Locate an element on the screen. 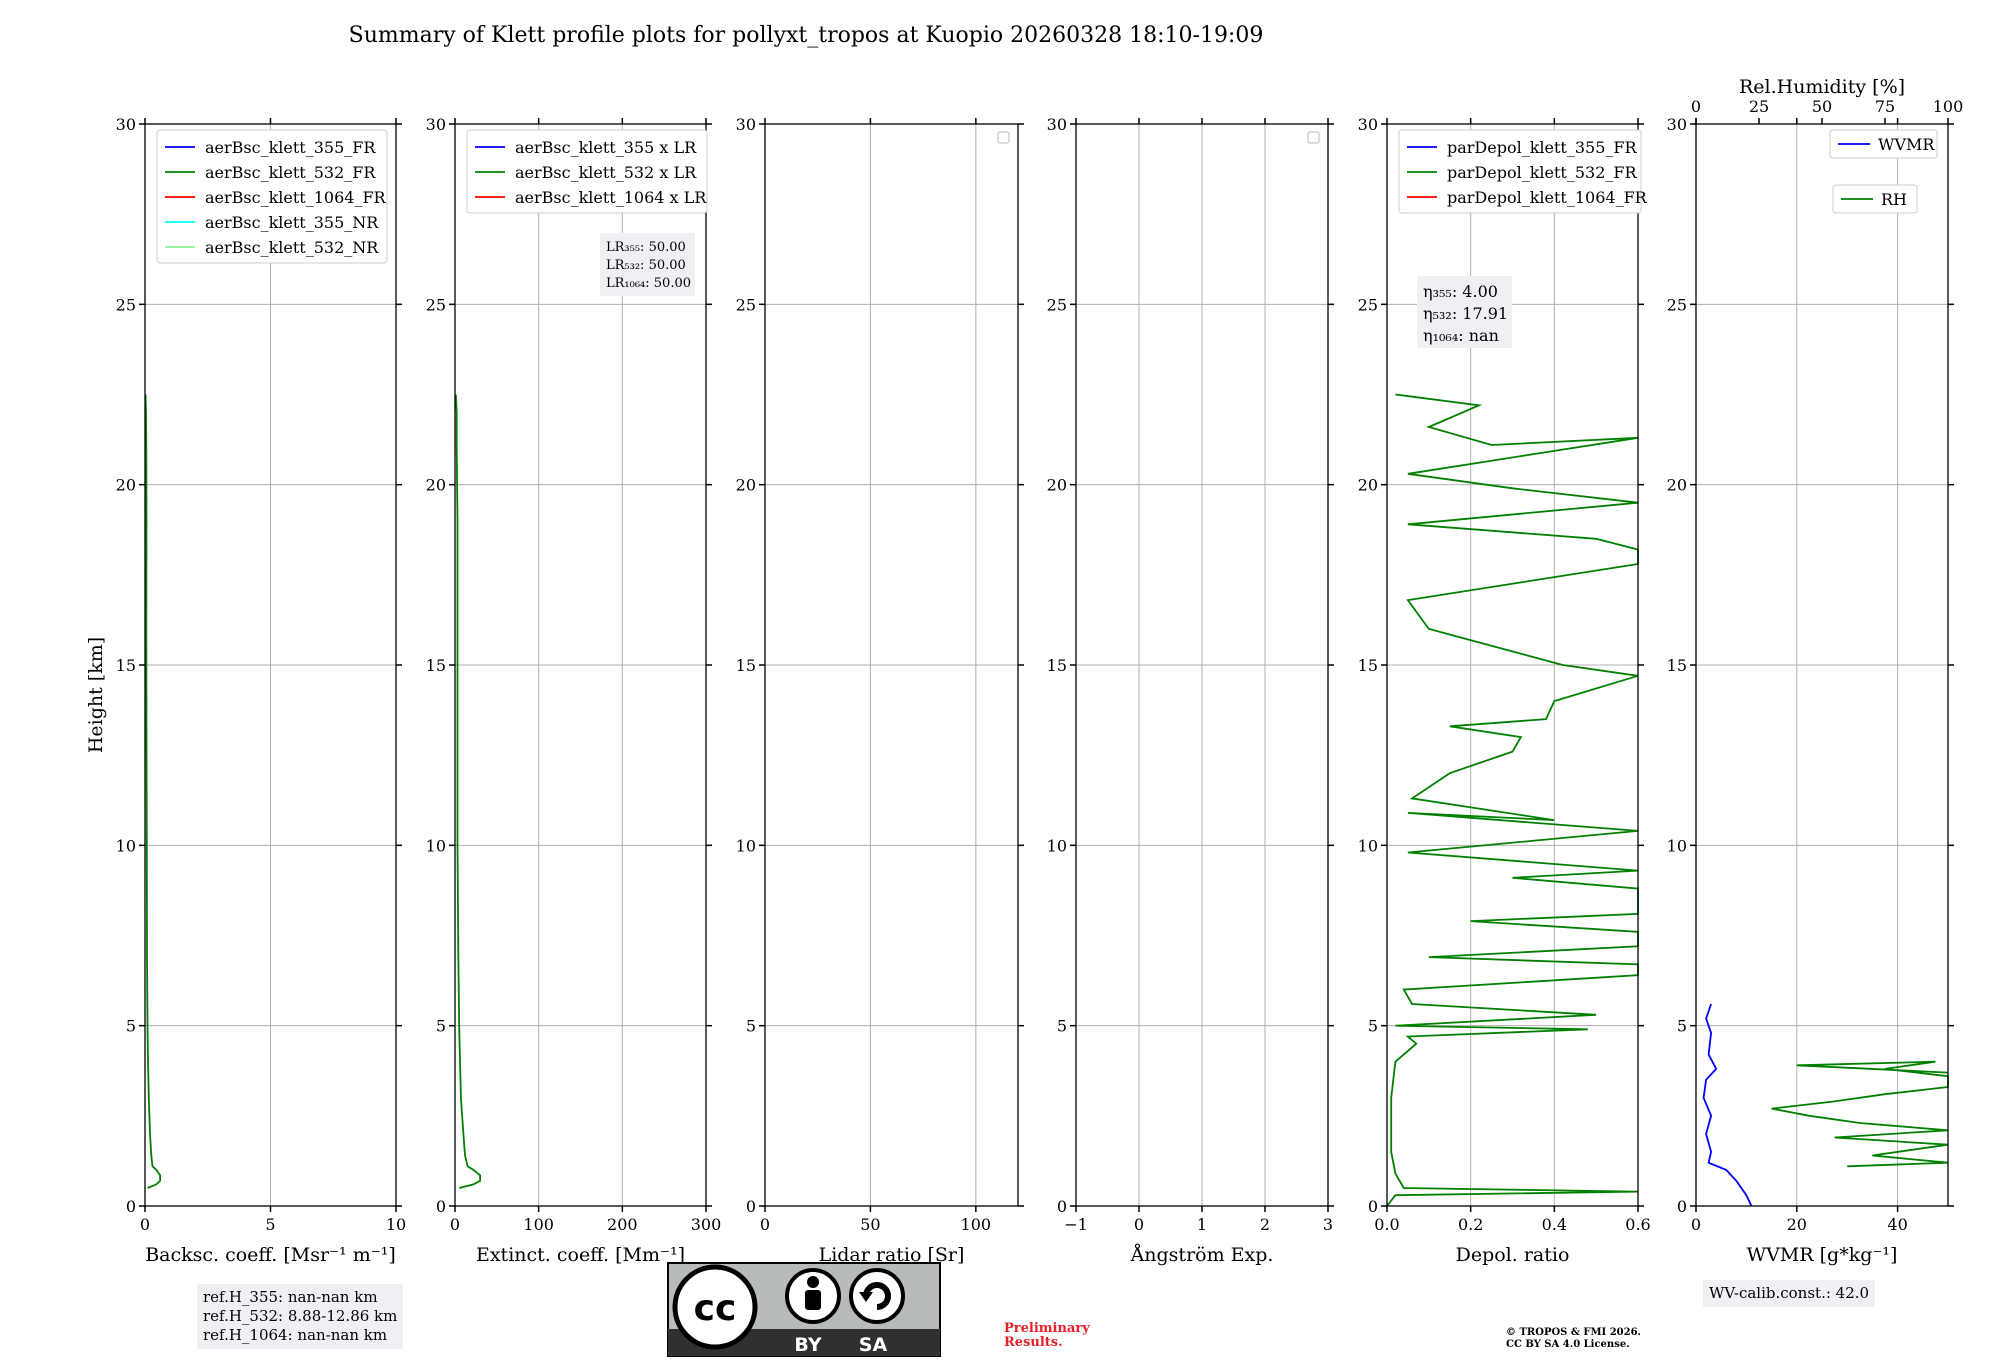 The width and height of the screenshot is (2000, 1360). wv-calib-text: WV-calib.const.: 42.0 is located at coordinates (1789, 1293).